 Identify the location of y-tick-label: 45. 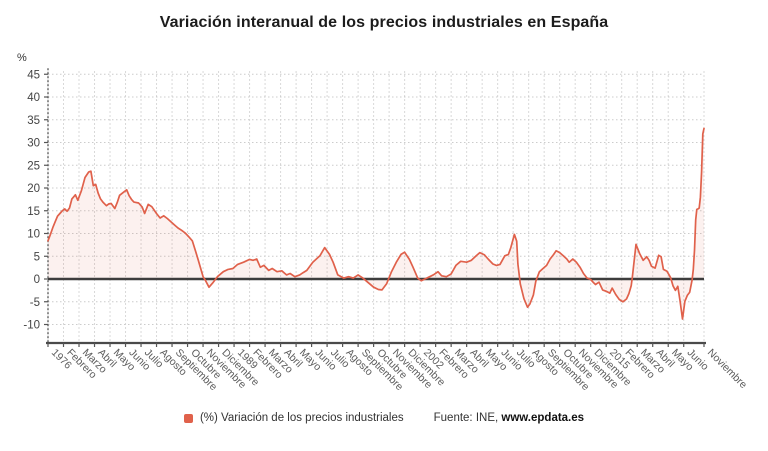
(33, 75).